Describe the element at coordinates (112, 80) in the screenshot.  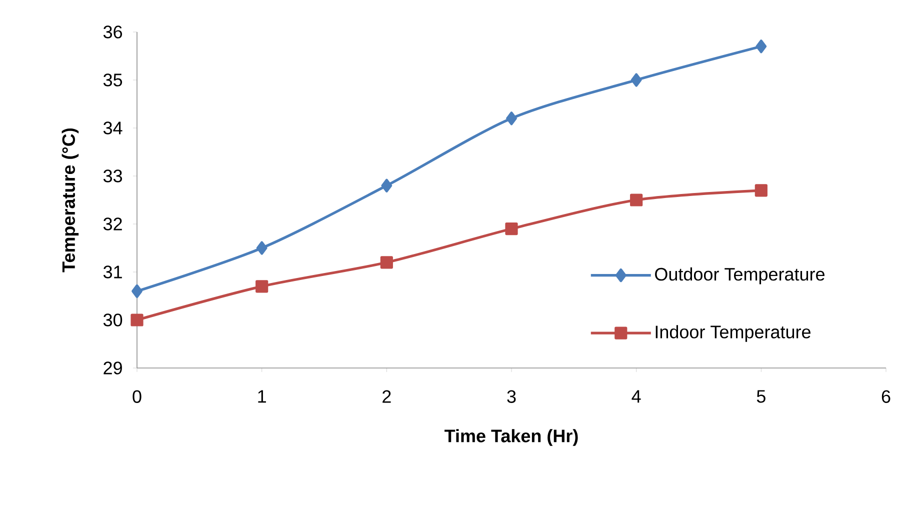
I see `y-tick-label: 35` at that location.